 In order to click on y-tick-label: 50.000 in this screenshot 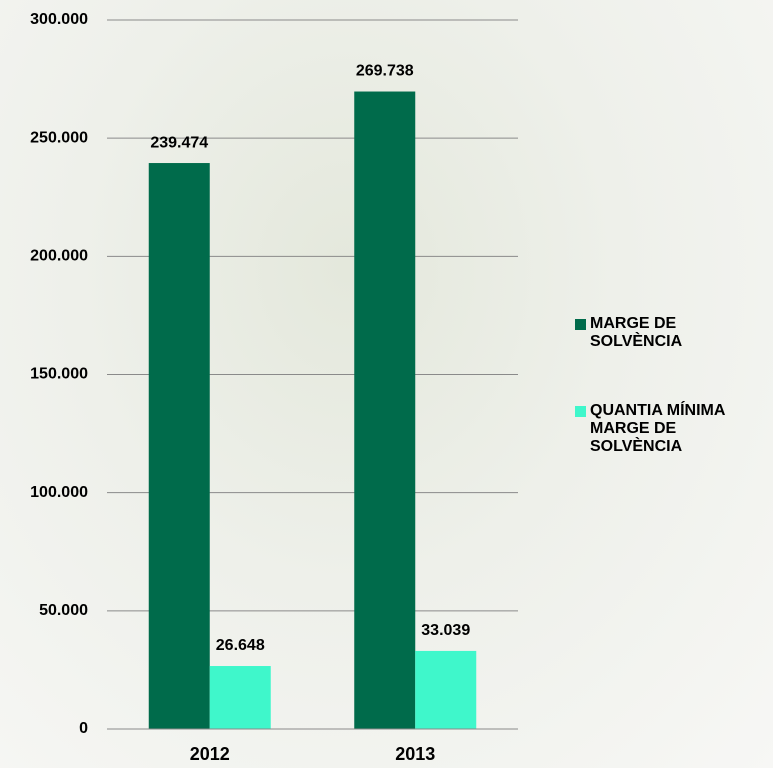, I will do `click(63, 610)`.